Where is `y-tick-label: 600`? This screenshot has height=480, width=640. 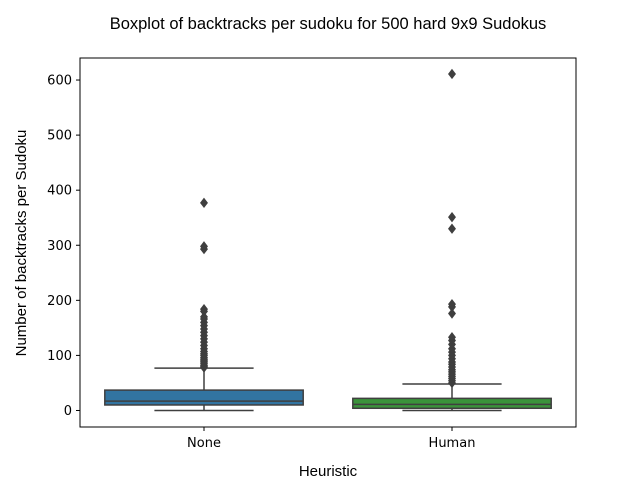 y-tick-label: 600 is located at coordinates (59, 81).